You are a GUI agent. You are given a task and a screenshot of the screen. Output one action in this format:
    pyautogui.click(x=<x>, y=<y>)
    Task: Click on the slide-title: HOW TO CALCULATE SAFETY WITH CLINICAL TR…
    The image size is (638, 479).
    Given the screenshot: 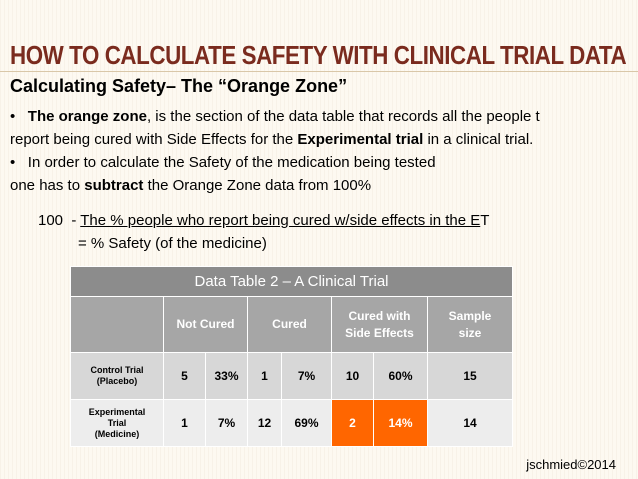 What is the action you would take?
    pyautogui.click(x=318, y=55)
    